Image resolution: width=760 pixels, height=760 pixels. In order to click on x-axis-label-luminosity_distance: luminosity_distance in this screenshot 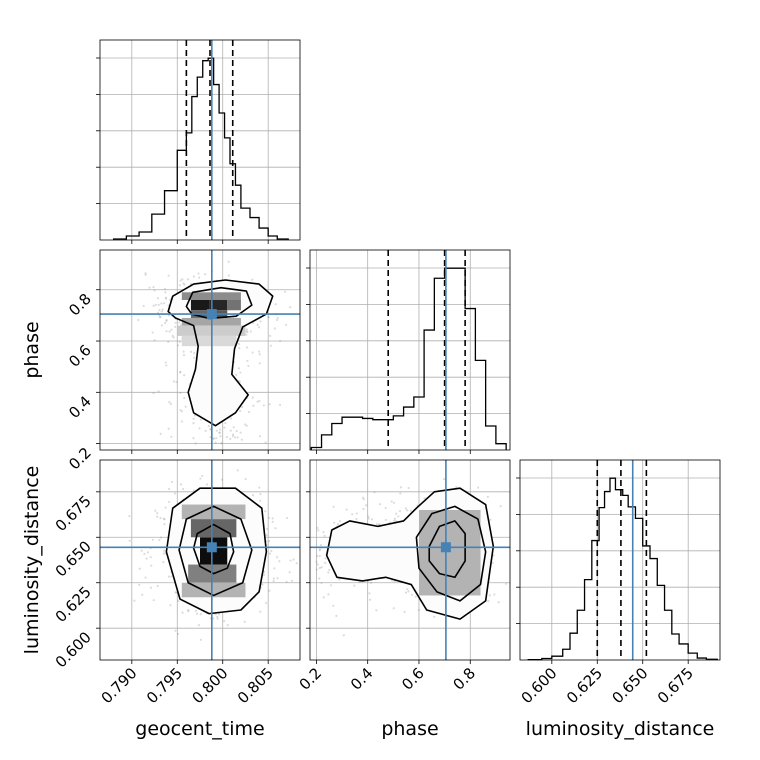, I will do `click(620, 729)`.